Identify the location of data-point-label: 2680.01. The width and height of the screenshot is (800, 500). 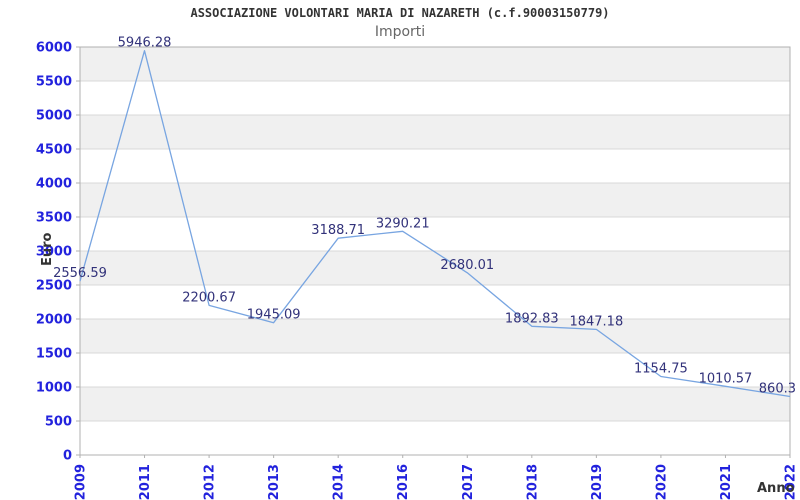
(467, 265).